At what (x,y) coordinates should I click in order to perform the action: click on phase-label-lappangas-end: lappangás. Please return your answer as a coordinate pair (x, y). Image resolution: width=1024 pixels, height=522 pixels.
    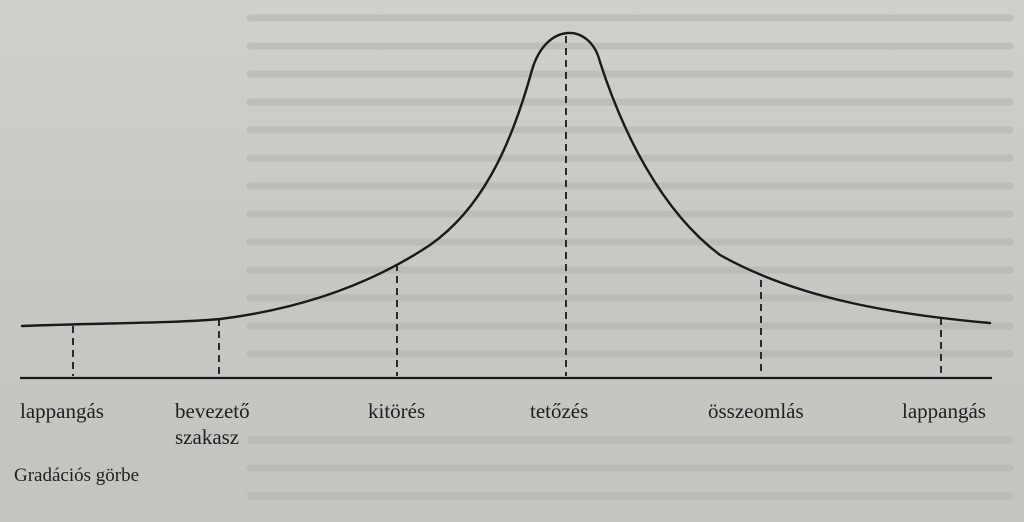
    Looking at the image, I should click on (944, 411).